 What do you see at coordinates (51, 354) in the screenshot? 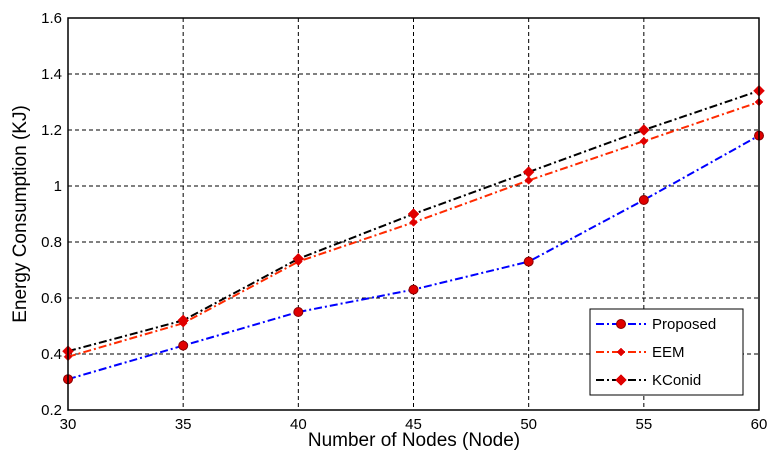
I see `y-tick-label: 0.4` at bounding box center [51, 354].